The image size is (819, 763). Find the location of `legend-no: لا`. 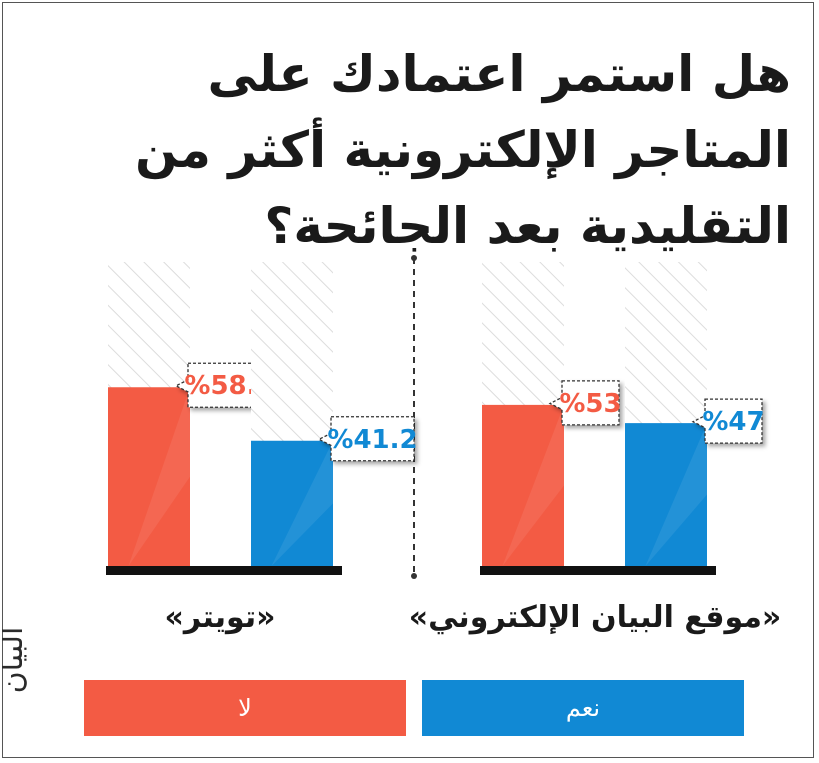

legend-no: لا is located at coordinates (245, 708).